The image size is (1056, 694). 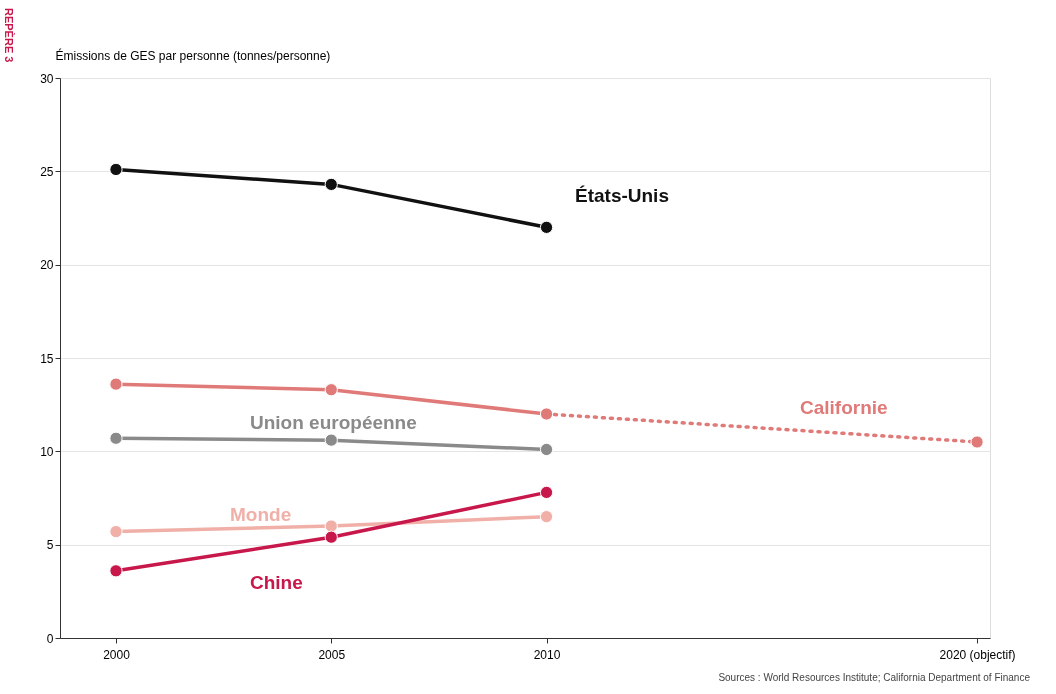 I want to click on y-tick-label: 20, so click(x=47, y=265).